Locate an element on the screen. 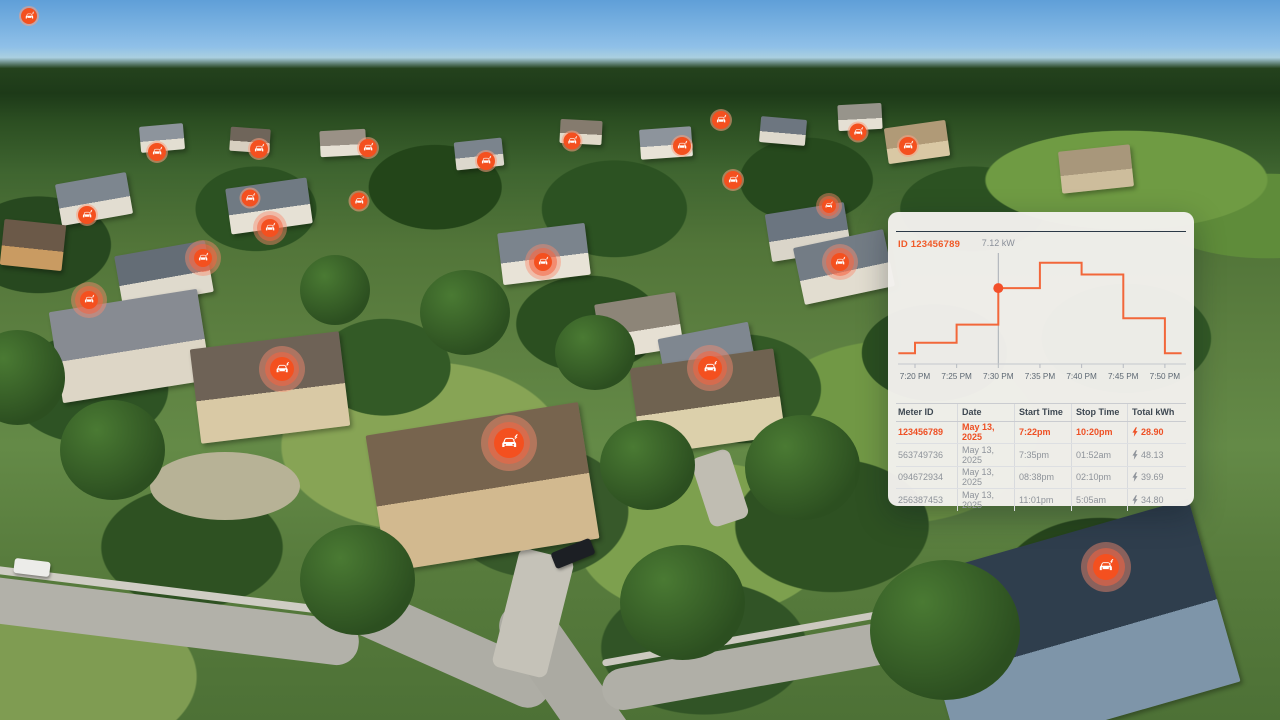 The width and height of the screenshot is (1280, 720). driveway-shape is located at coordinates (225, 486).